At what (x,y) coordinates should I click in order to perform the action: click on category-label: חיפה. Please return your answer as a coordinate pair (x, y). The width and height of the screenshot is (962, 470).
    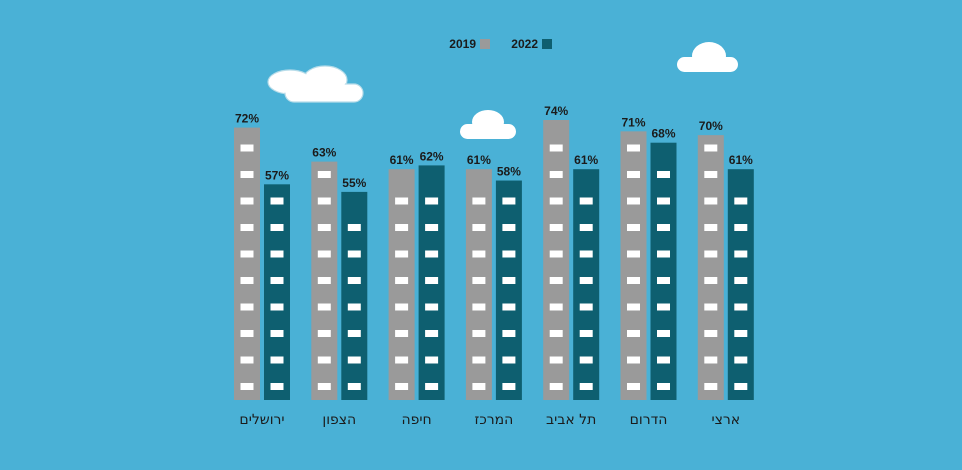
    Looking at the image, I should click on (417, 420).